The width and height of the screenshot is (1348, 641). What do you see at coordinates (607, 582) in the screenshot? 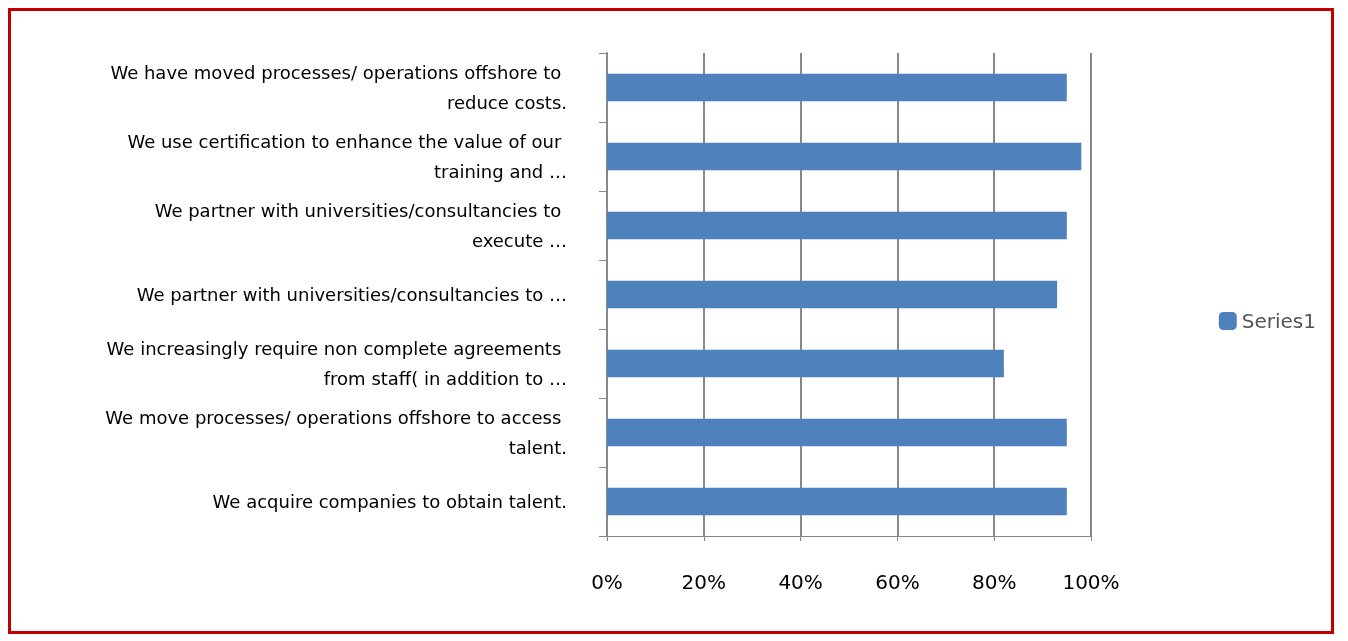
I see `x-tick-label: 0%` at bounding box center [607, 582].